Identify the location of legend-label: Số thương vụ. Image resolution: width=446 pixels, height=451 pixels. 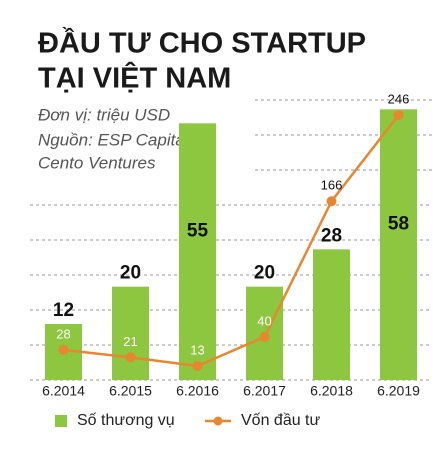
(126, 420).